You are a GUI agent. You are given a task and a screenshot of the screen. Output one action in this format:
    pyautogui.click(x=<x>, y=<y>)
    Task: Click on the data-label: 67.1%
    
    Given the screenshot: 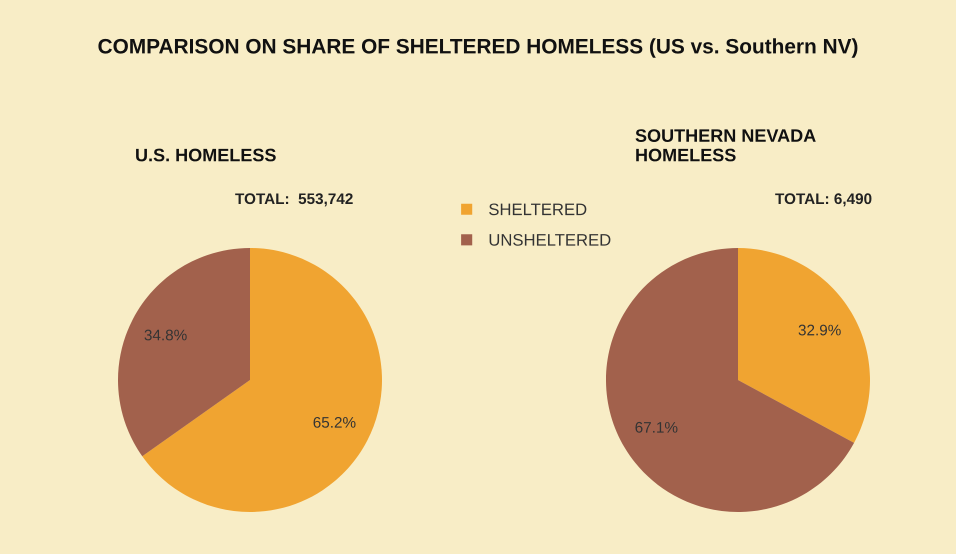 What is the action you would take?
    pyautogui.click(x=656, y=427)
    